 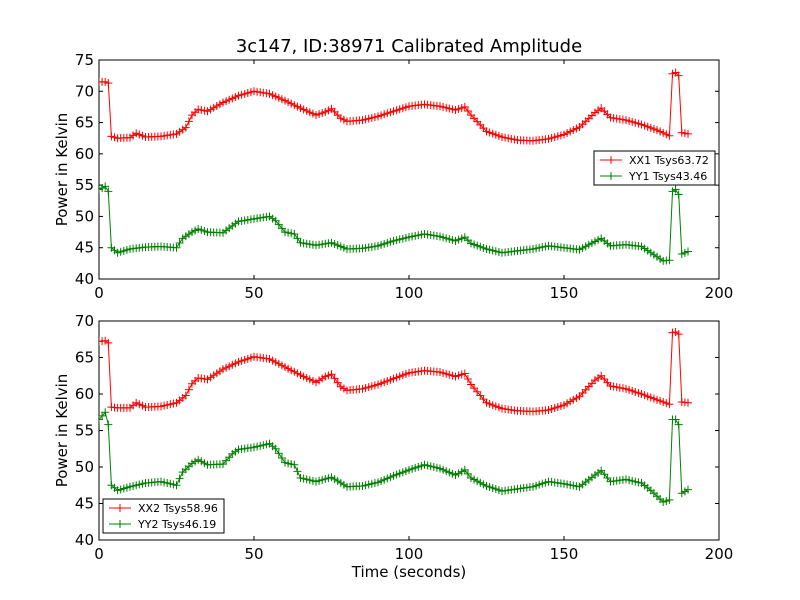 What do you see at coordinates (409, 572) in the screenshot?
I see `x-axis-title: Time (seconds)` at bounding box center [409, 572].